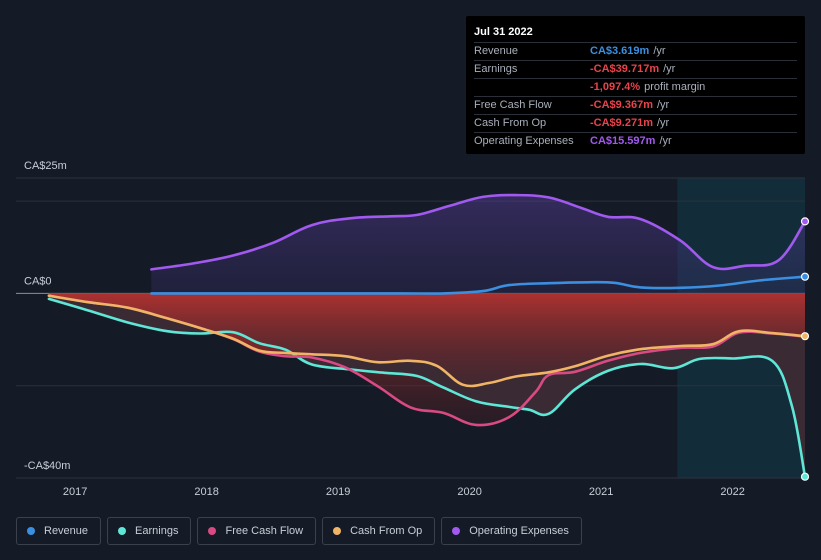 This screenshot has width=821, height=560. I want to click on tooltip-row: -1,097.4% profit margin, so click(635, 87).